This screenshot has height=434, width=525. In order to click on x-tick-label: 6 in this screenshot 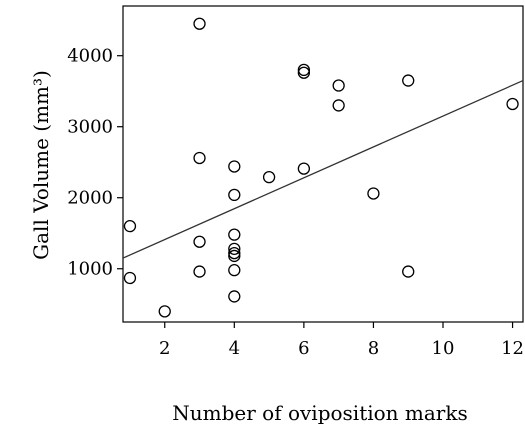, I will do `click(303, 348)`.